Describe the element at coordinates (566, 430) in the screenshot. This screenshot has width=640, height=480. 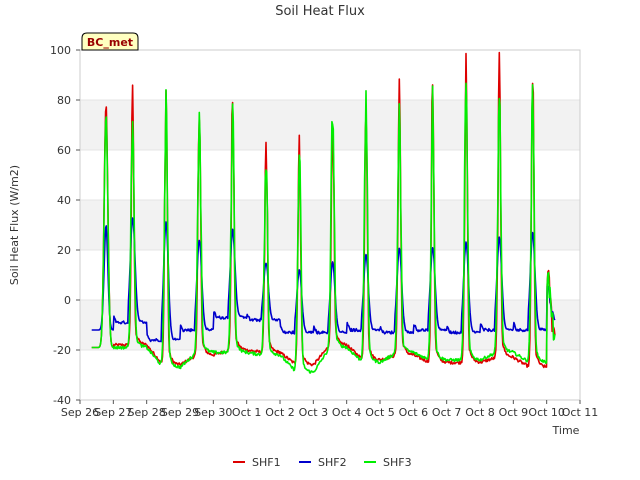
I see `x-axis-label: Time` at that location.